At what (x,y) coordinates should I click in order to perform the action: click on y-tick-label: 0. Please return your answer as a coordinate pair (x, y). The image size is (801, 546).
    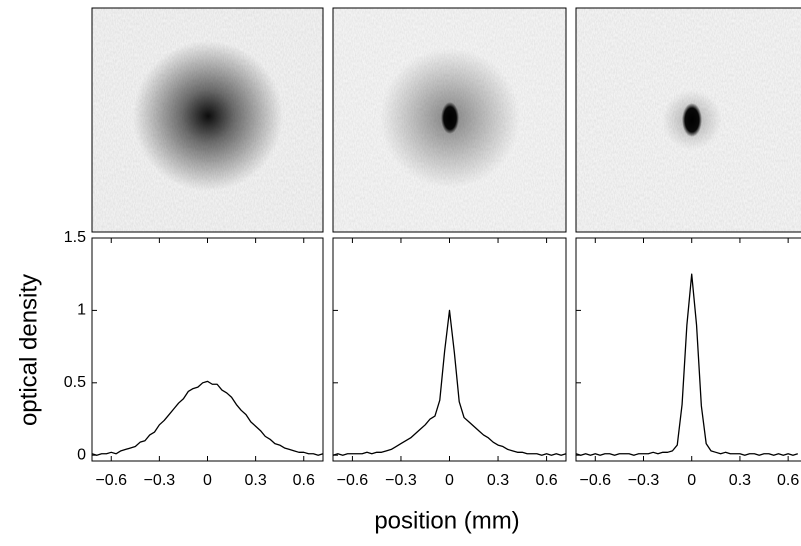
    Looking at the image, I should click on (81, 454).